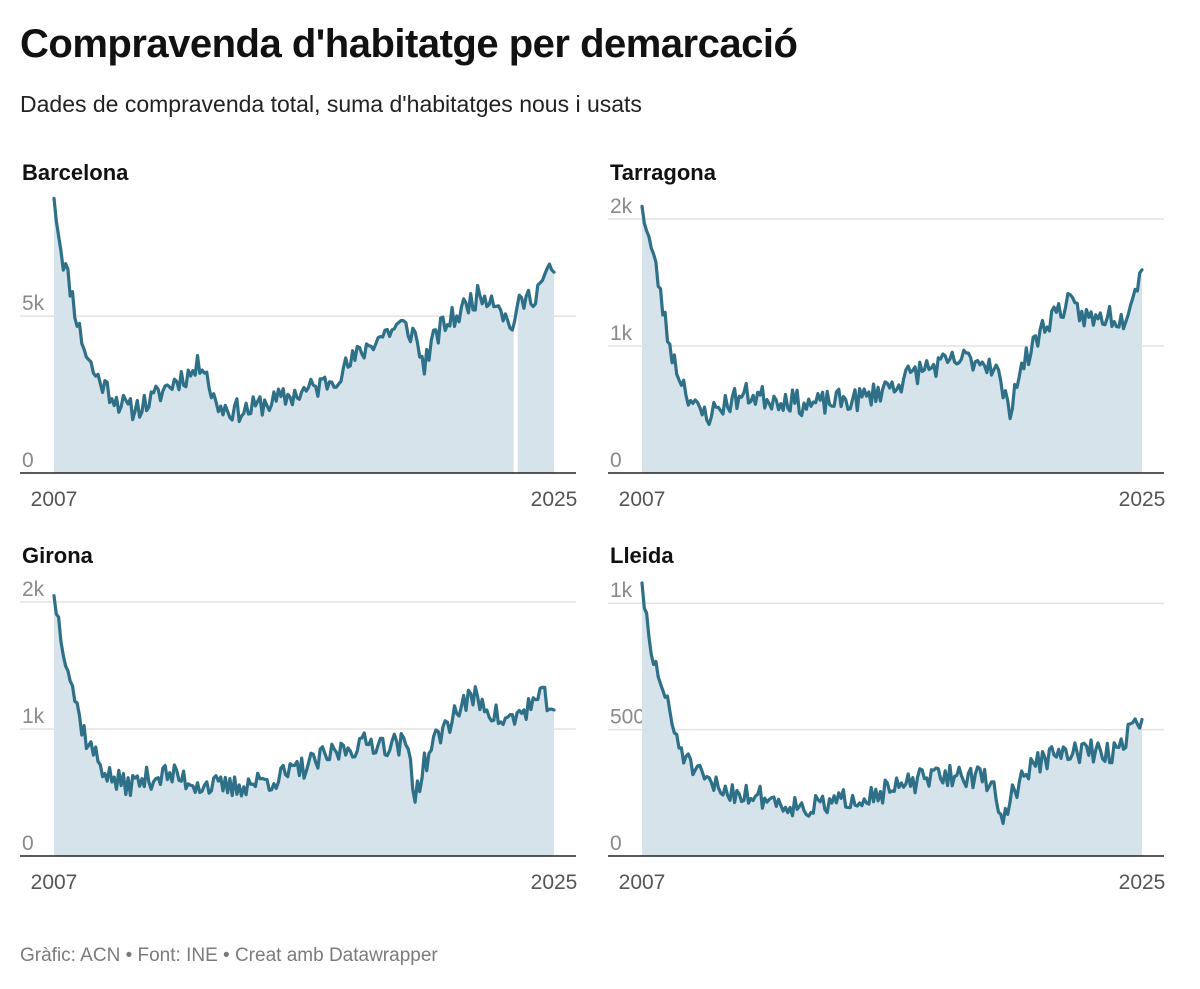  I want to click on chart-lleida: 0 500 1k 2007 2025, so click(887, 736).